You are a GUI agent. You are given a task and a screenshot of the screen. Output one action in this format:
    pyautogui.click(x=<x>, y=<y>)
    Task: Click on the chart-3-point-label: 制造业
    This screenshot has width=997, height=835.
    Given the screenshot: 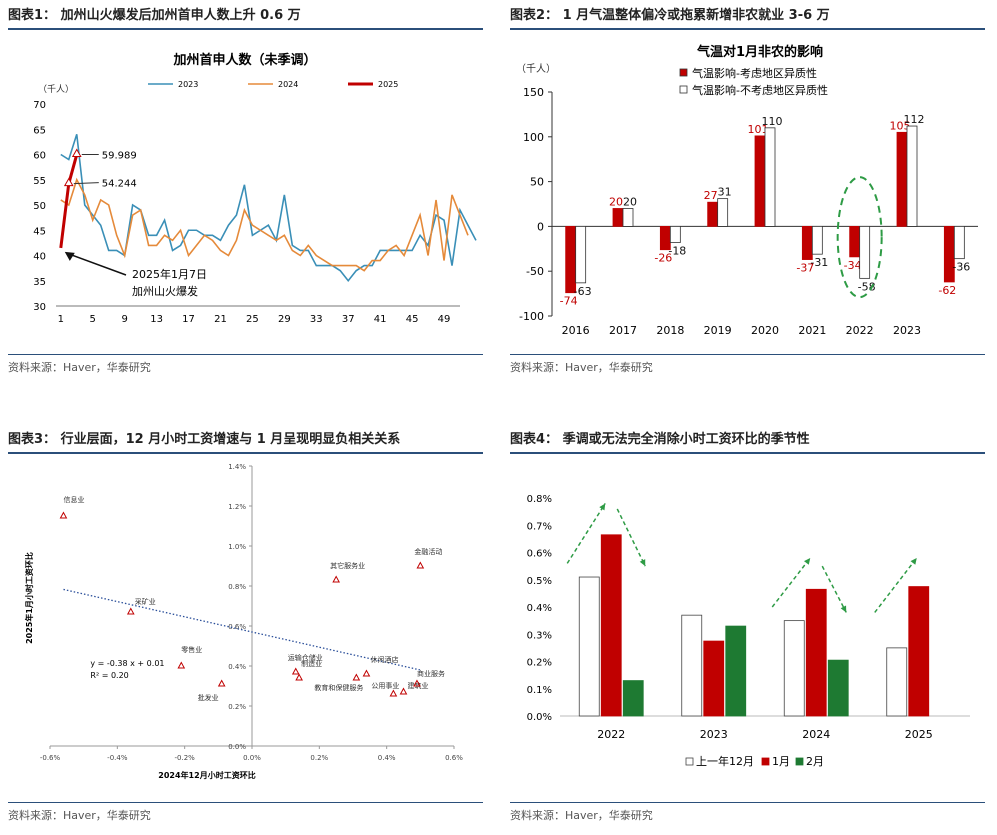 What is the action you would take?
    pyautogui.click(x=311, y=663)
    